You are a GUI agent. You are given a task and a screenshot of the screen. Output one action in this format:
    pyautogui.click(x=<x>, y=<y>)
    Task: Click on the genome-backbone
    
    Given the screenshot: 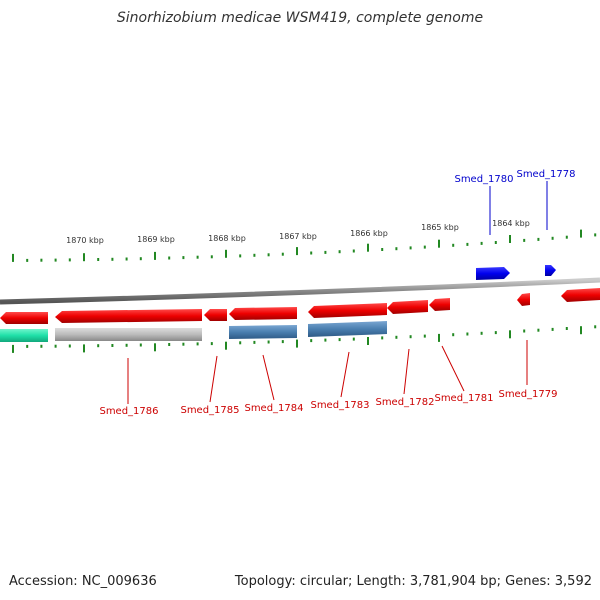 What is the action you would take?
    pyautogui.click(x=300, y=291)
    